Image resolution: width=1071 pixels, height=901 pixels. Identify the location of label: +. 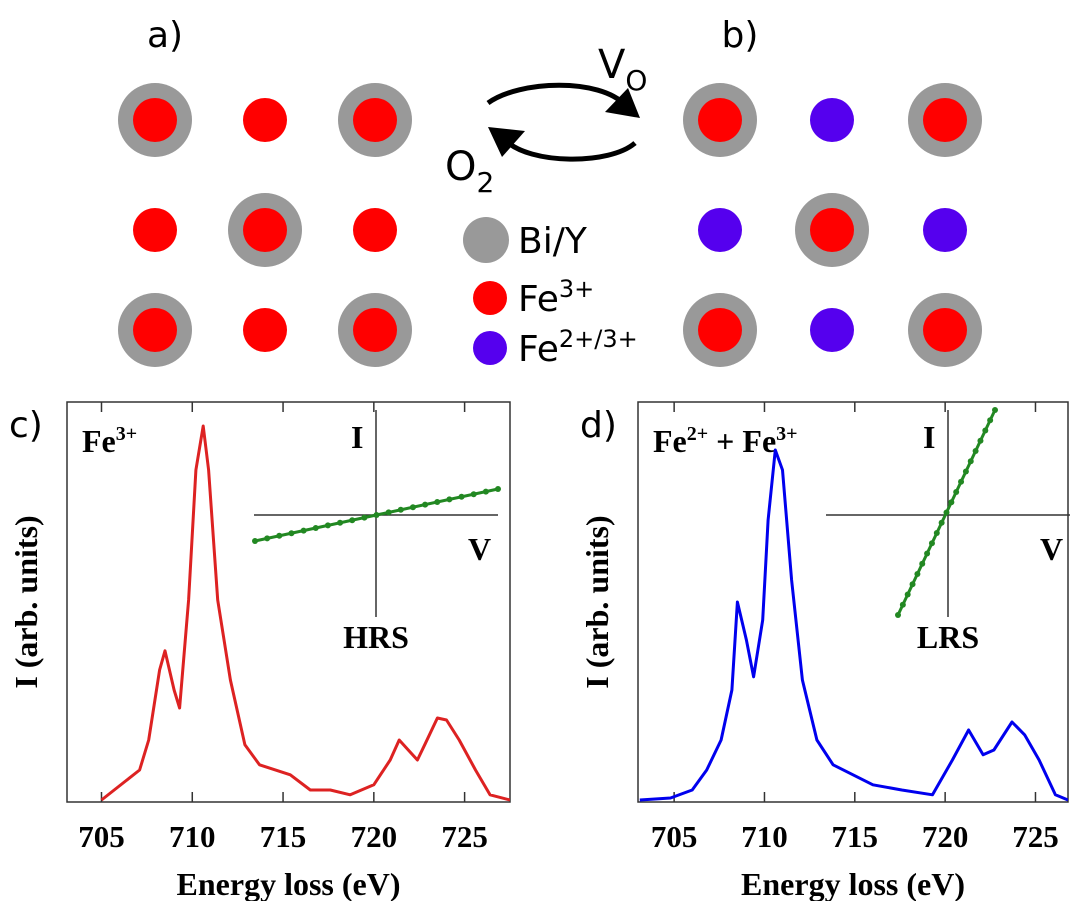
(725, 441).